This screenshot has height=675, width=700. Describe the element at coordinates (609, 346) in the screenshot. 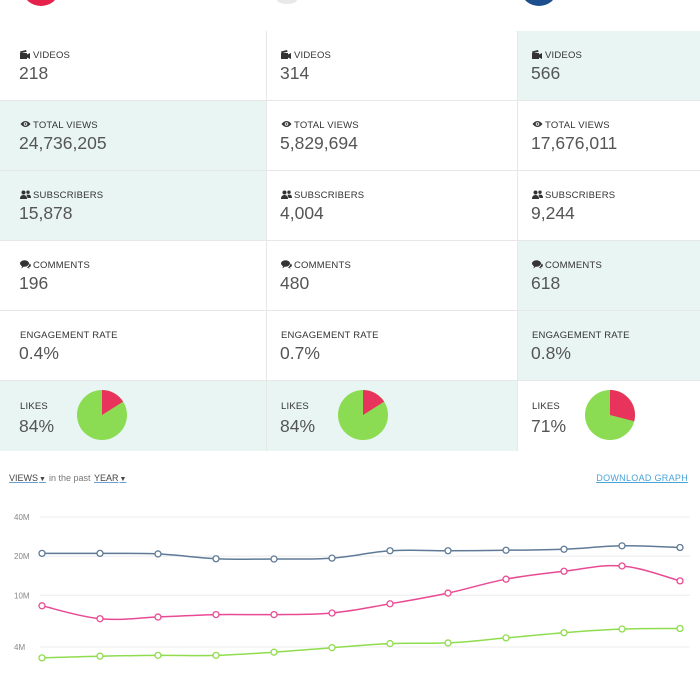

I see `stat-cell-engagement-rate: ENGAGEMENT RATE 0.8%` at that location.